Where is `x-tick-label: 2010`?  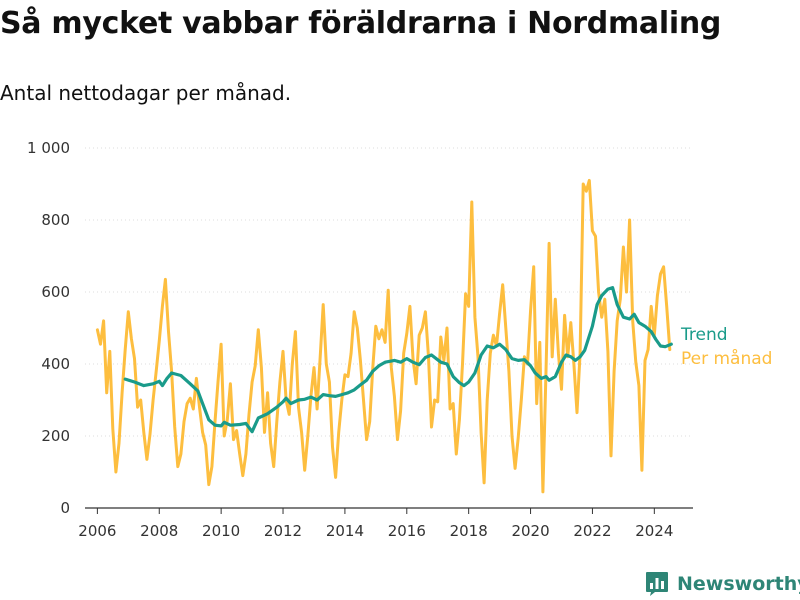 x-tick-label: 2010 is located at coordinates (221, 531).